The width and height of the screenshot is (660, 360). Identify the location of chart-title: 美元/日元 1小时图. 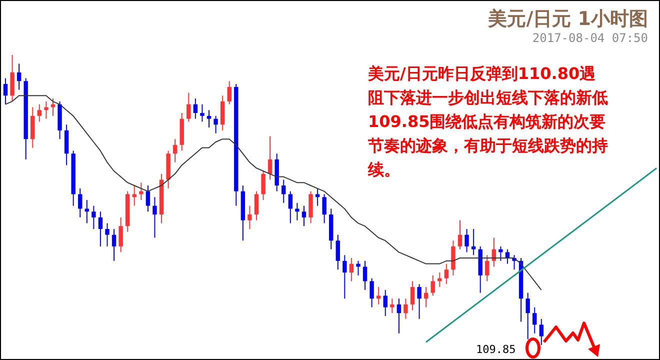
(568, 19).